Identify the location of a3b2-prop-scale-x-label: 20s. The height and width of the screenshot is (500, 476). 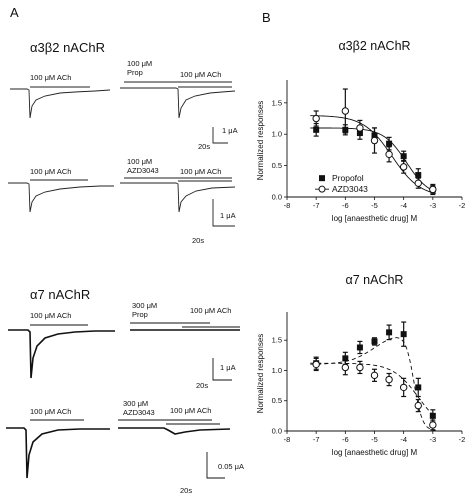
(204, 146).